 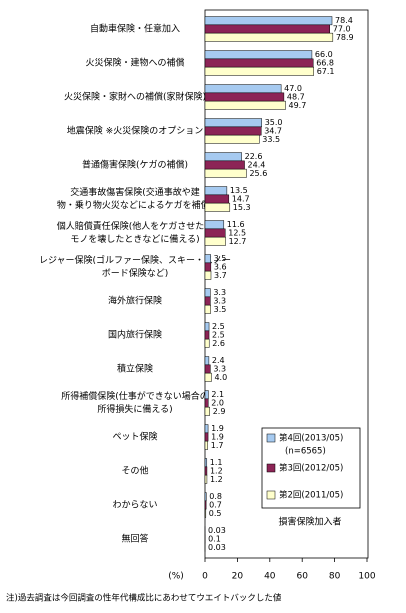 I want to click on x-axis-label: (%), so click(x=176, y=577).